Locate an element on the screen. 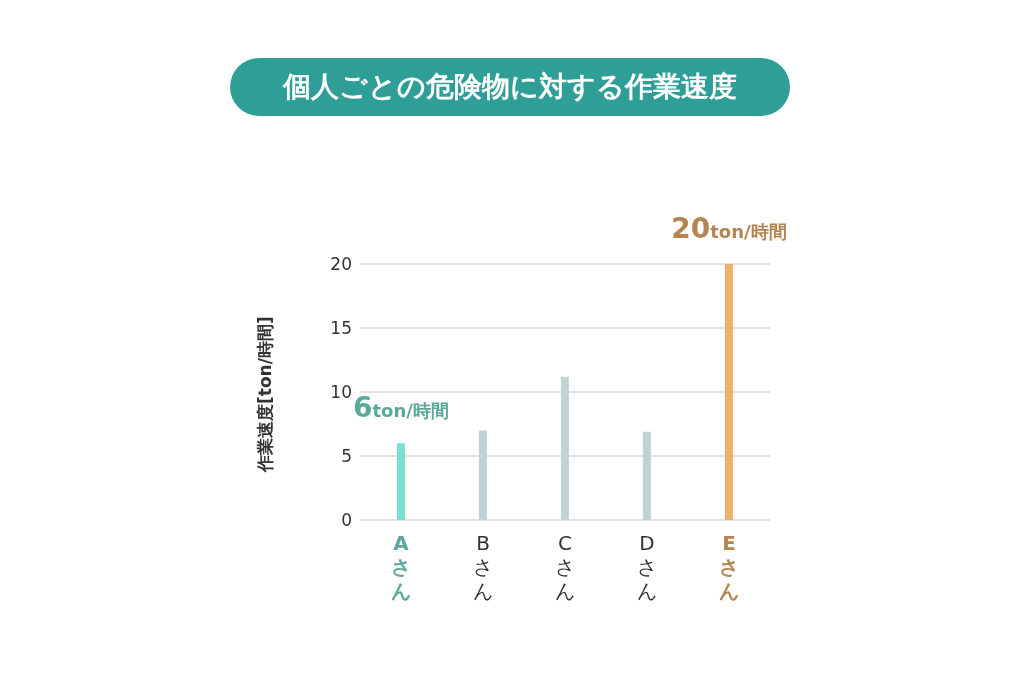 Image resolution: width=1020 pixels, height=680 pixels. data-label: 6ton/時間 is located at coordinates (400, 408).